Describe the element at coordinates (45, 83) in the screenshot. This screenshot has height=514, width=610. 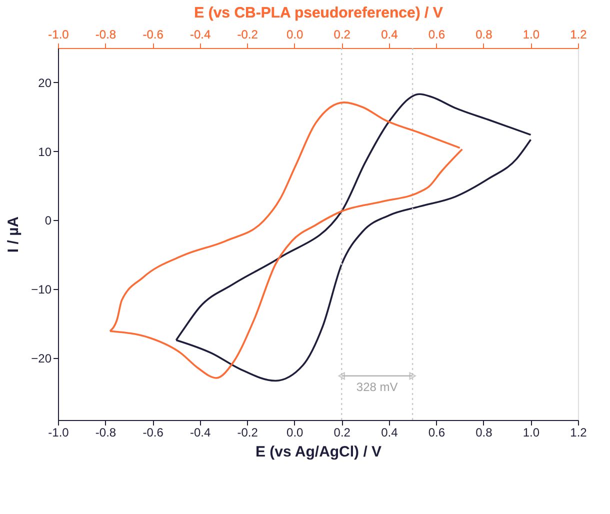
I see `y-tick-label: 20` at that location.